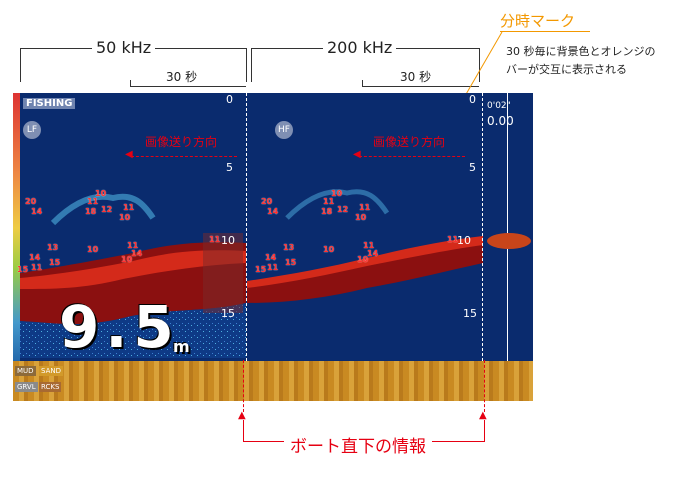 This screenshot has width=700, height=480. I want to click on seabed-strip, so click(273, 381).